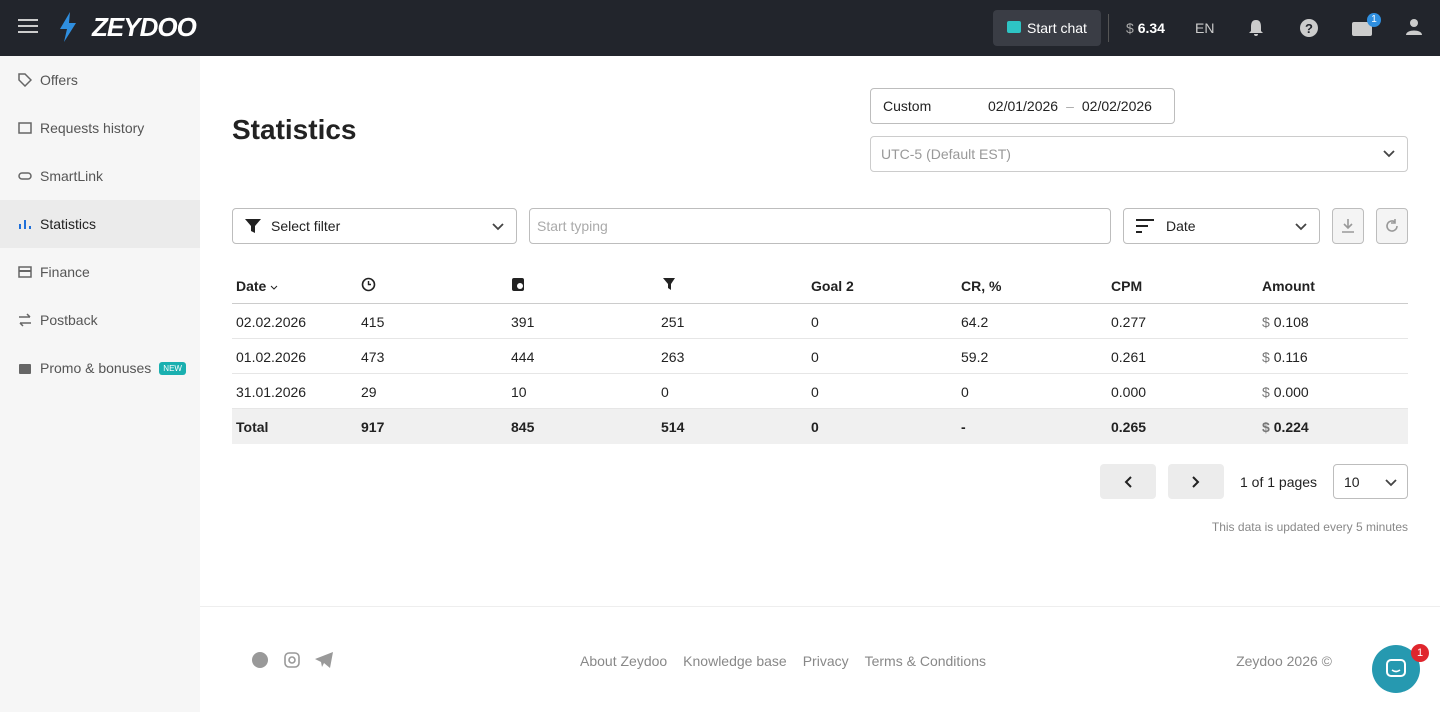  I want to click on date-from: 02/01/2026, so click(1023, 106).